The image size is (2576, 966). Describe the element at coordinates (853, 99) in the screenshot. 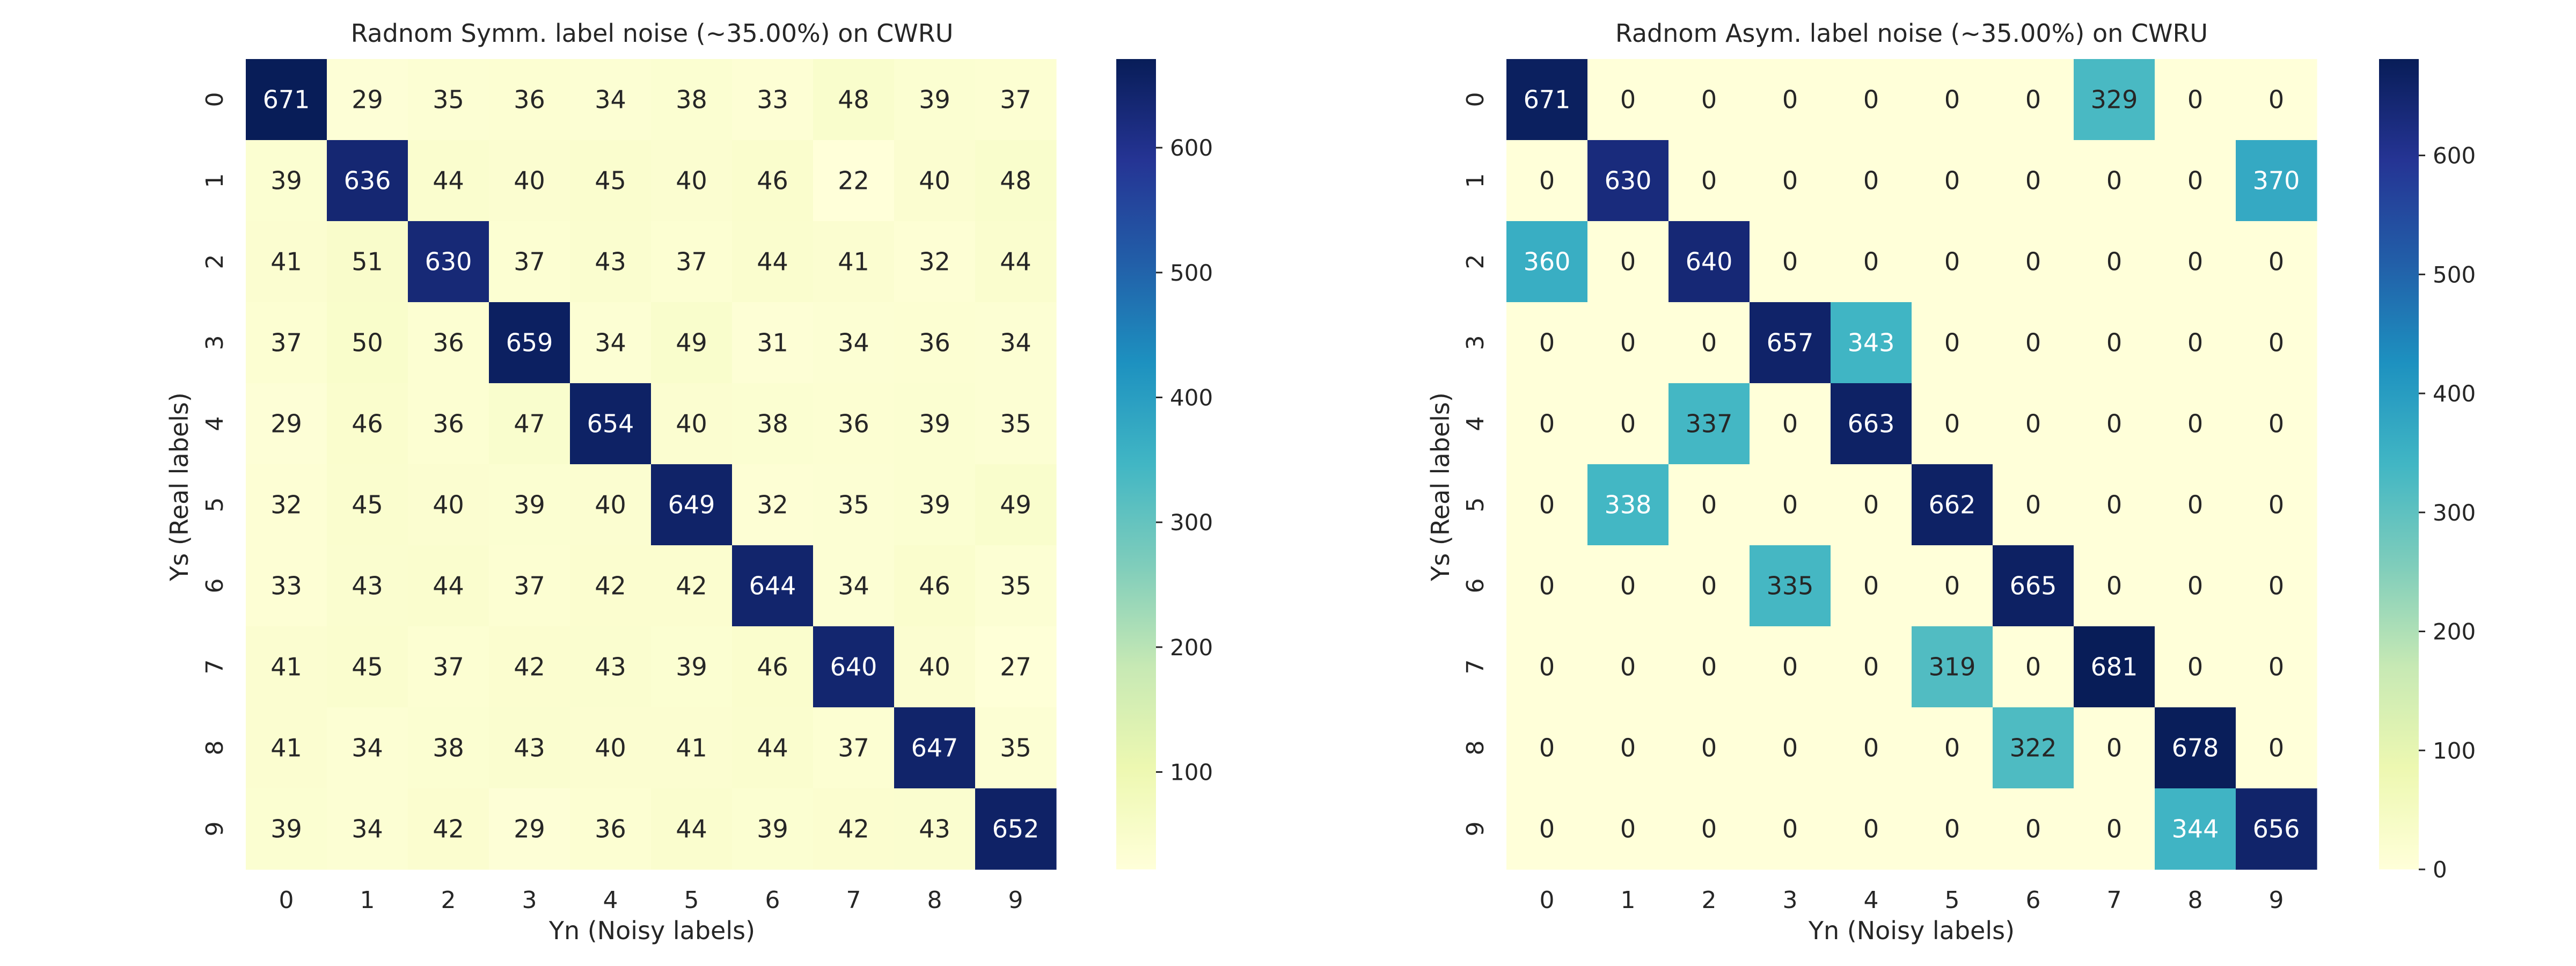

I see `cell-value-label: 48` at that location.